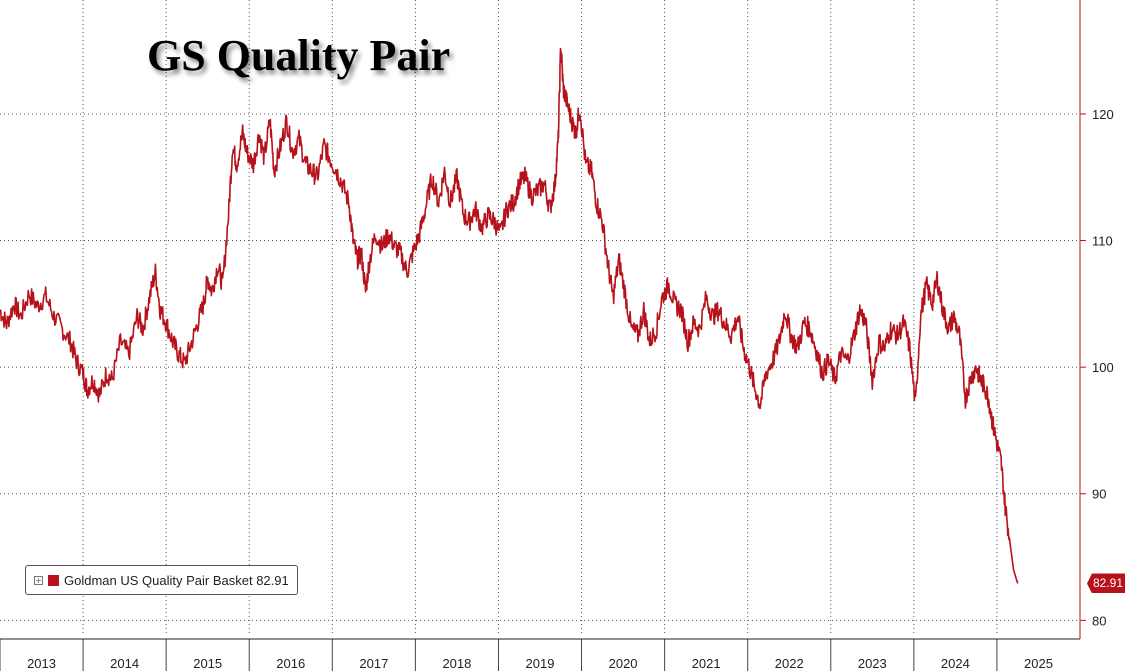  What do you see at coordinates (623, 663) in the screenshot?
I see `x-tick-label: 2020` at bounding box center [623, 663].